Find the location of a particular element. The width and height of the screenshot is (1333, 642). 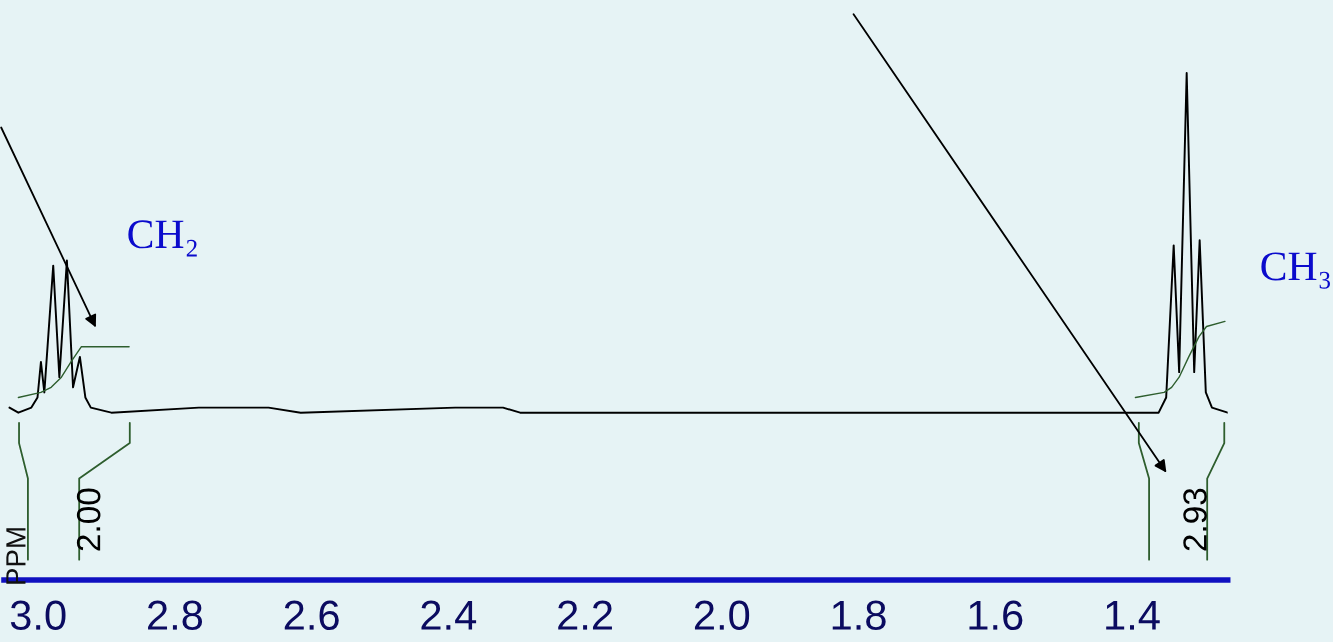

x-tick-label: 1.8 is located at coordinates (859, 615).